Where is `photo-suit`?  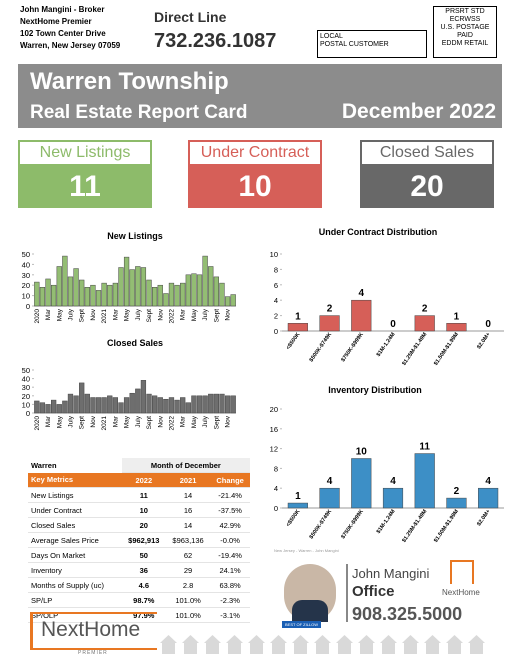
photo-suit is located at coordinates (310, 611).